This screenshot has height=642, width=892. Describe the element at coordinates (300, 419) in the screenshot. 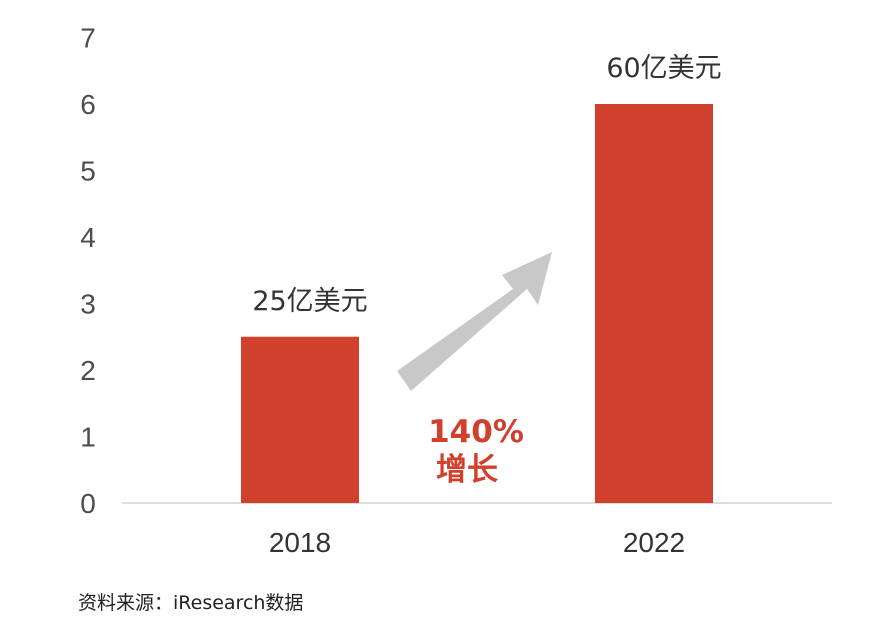

I see `bar-2018` at that location.